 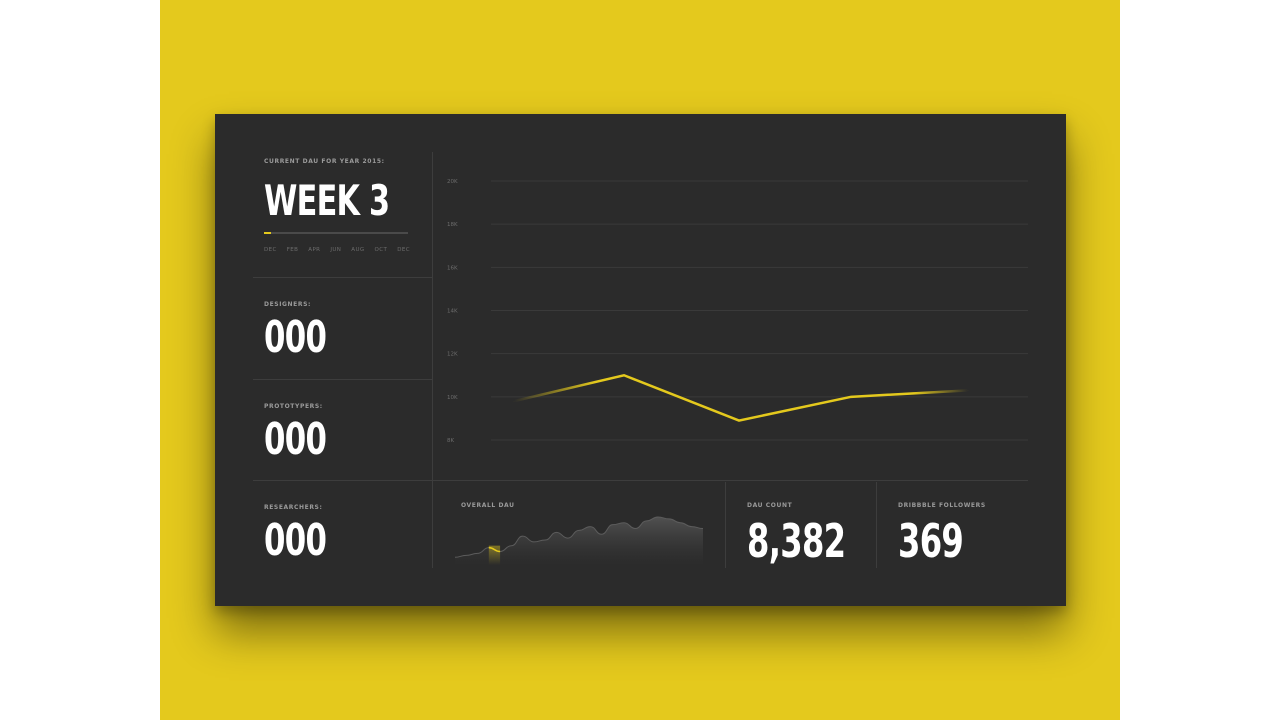 What do you see at coordinates (293, 406) in the screenshot?
I see `prototypers-label: PROTOTYPERS:` at bounding box center [293, 406].